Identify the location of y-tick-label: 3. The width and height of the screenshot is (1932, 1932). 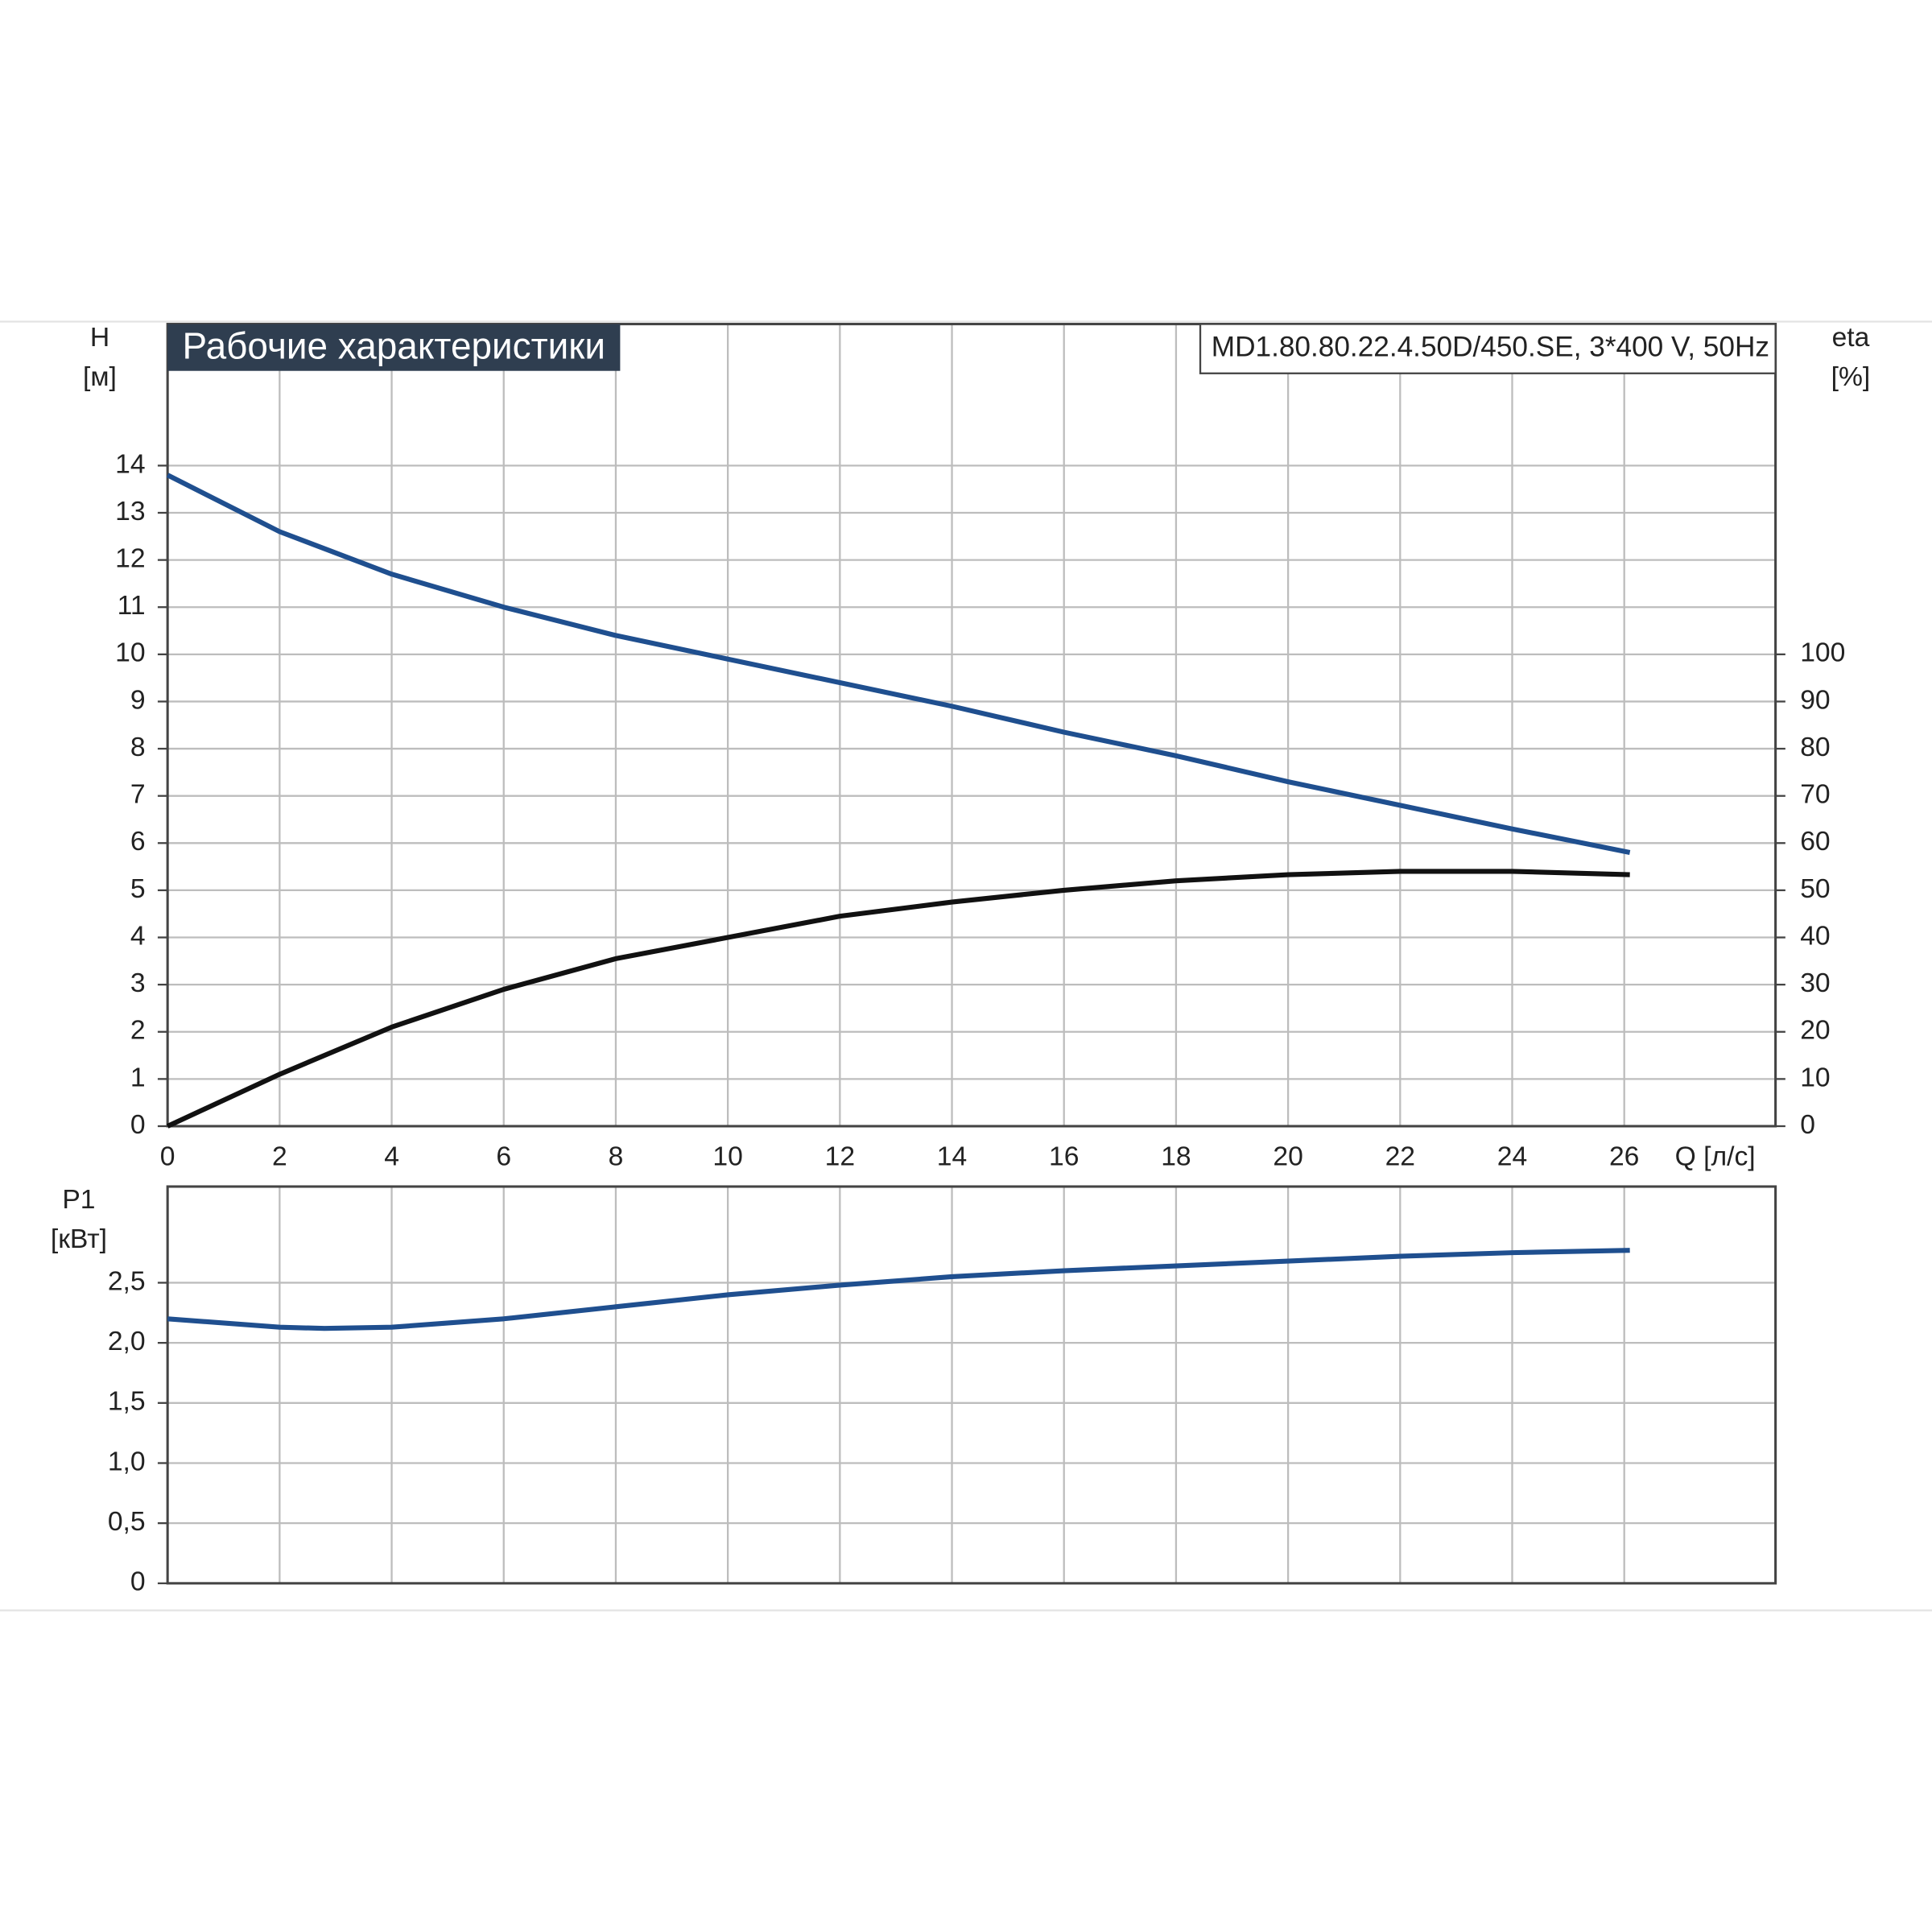
(138, 983).